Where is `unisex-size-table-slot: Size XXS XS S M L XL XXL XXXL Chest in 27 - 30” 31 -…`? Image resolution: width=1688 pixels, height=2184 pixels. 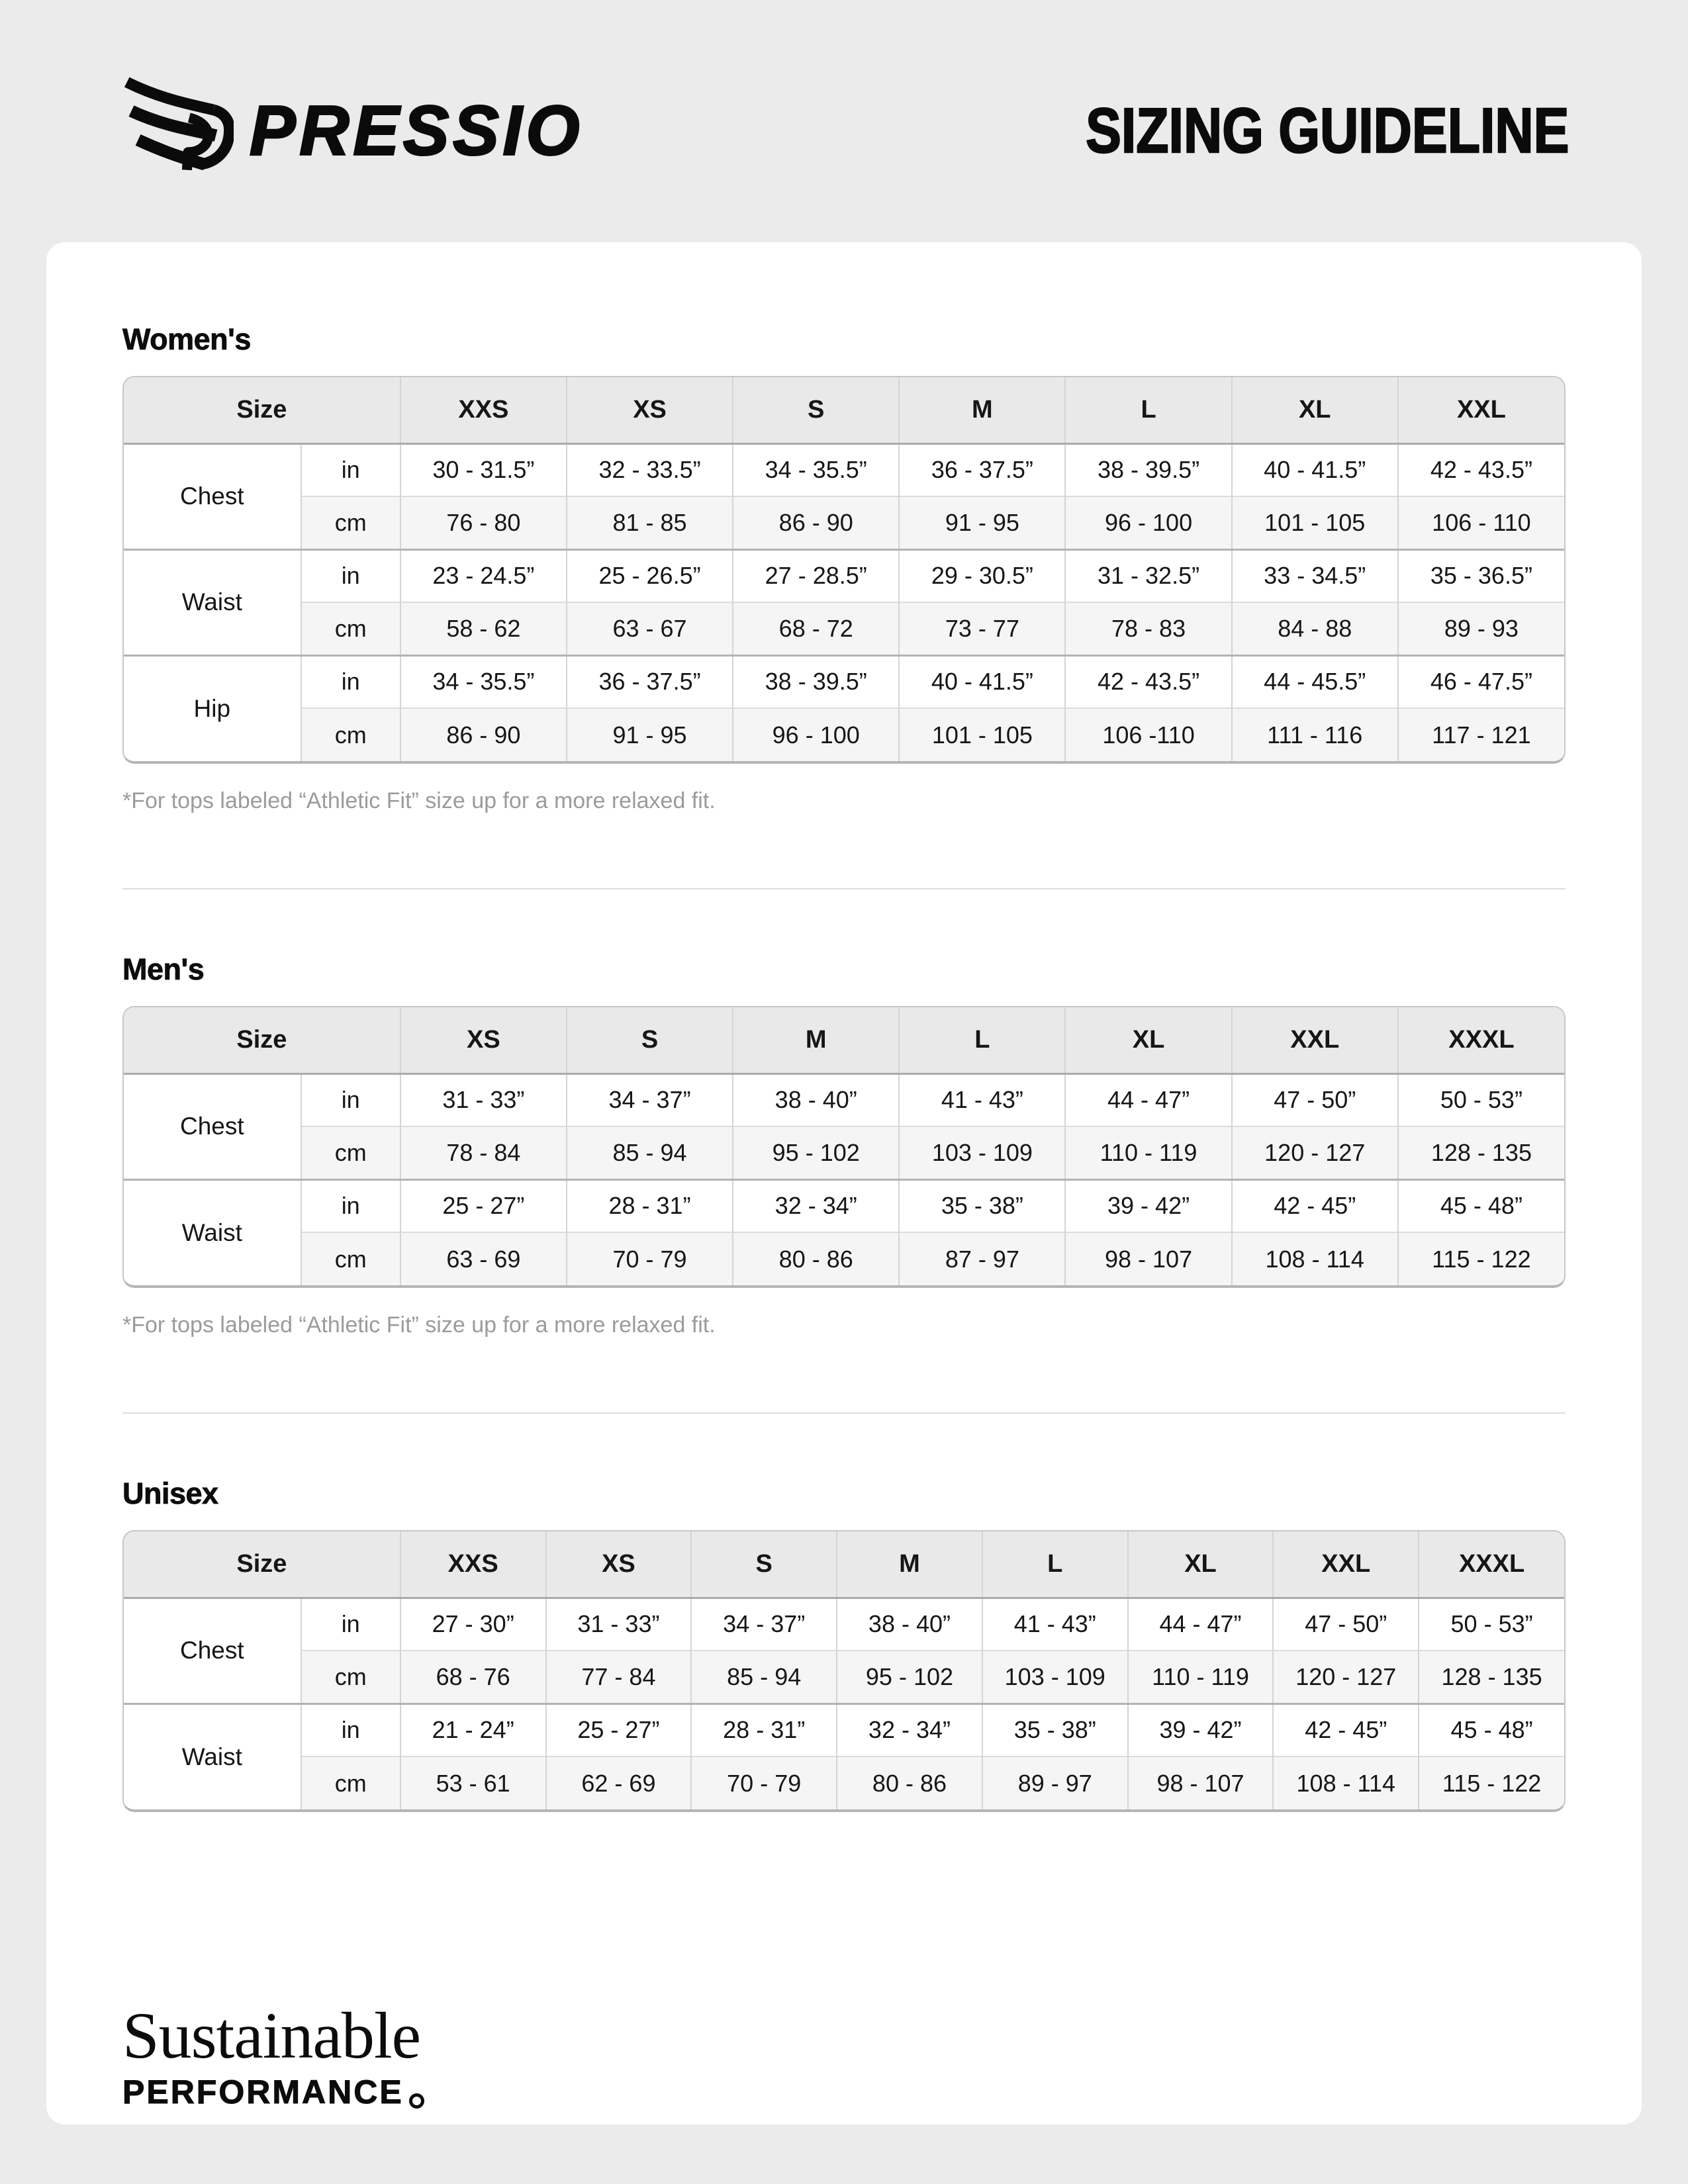 unisex-size-table-slot: Size XXS XS S M L XL XXL XXXL Chest in 27 - 30” 31 -… is located at coordinates (844, 1671).